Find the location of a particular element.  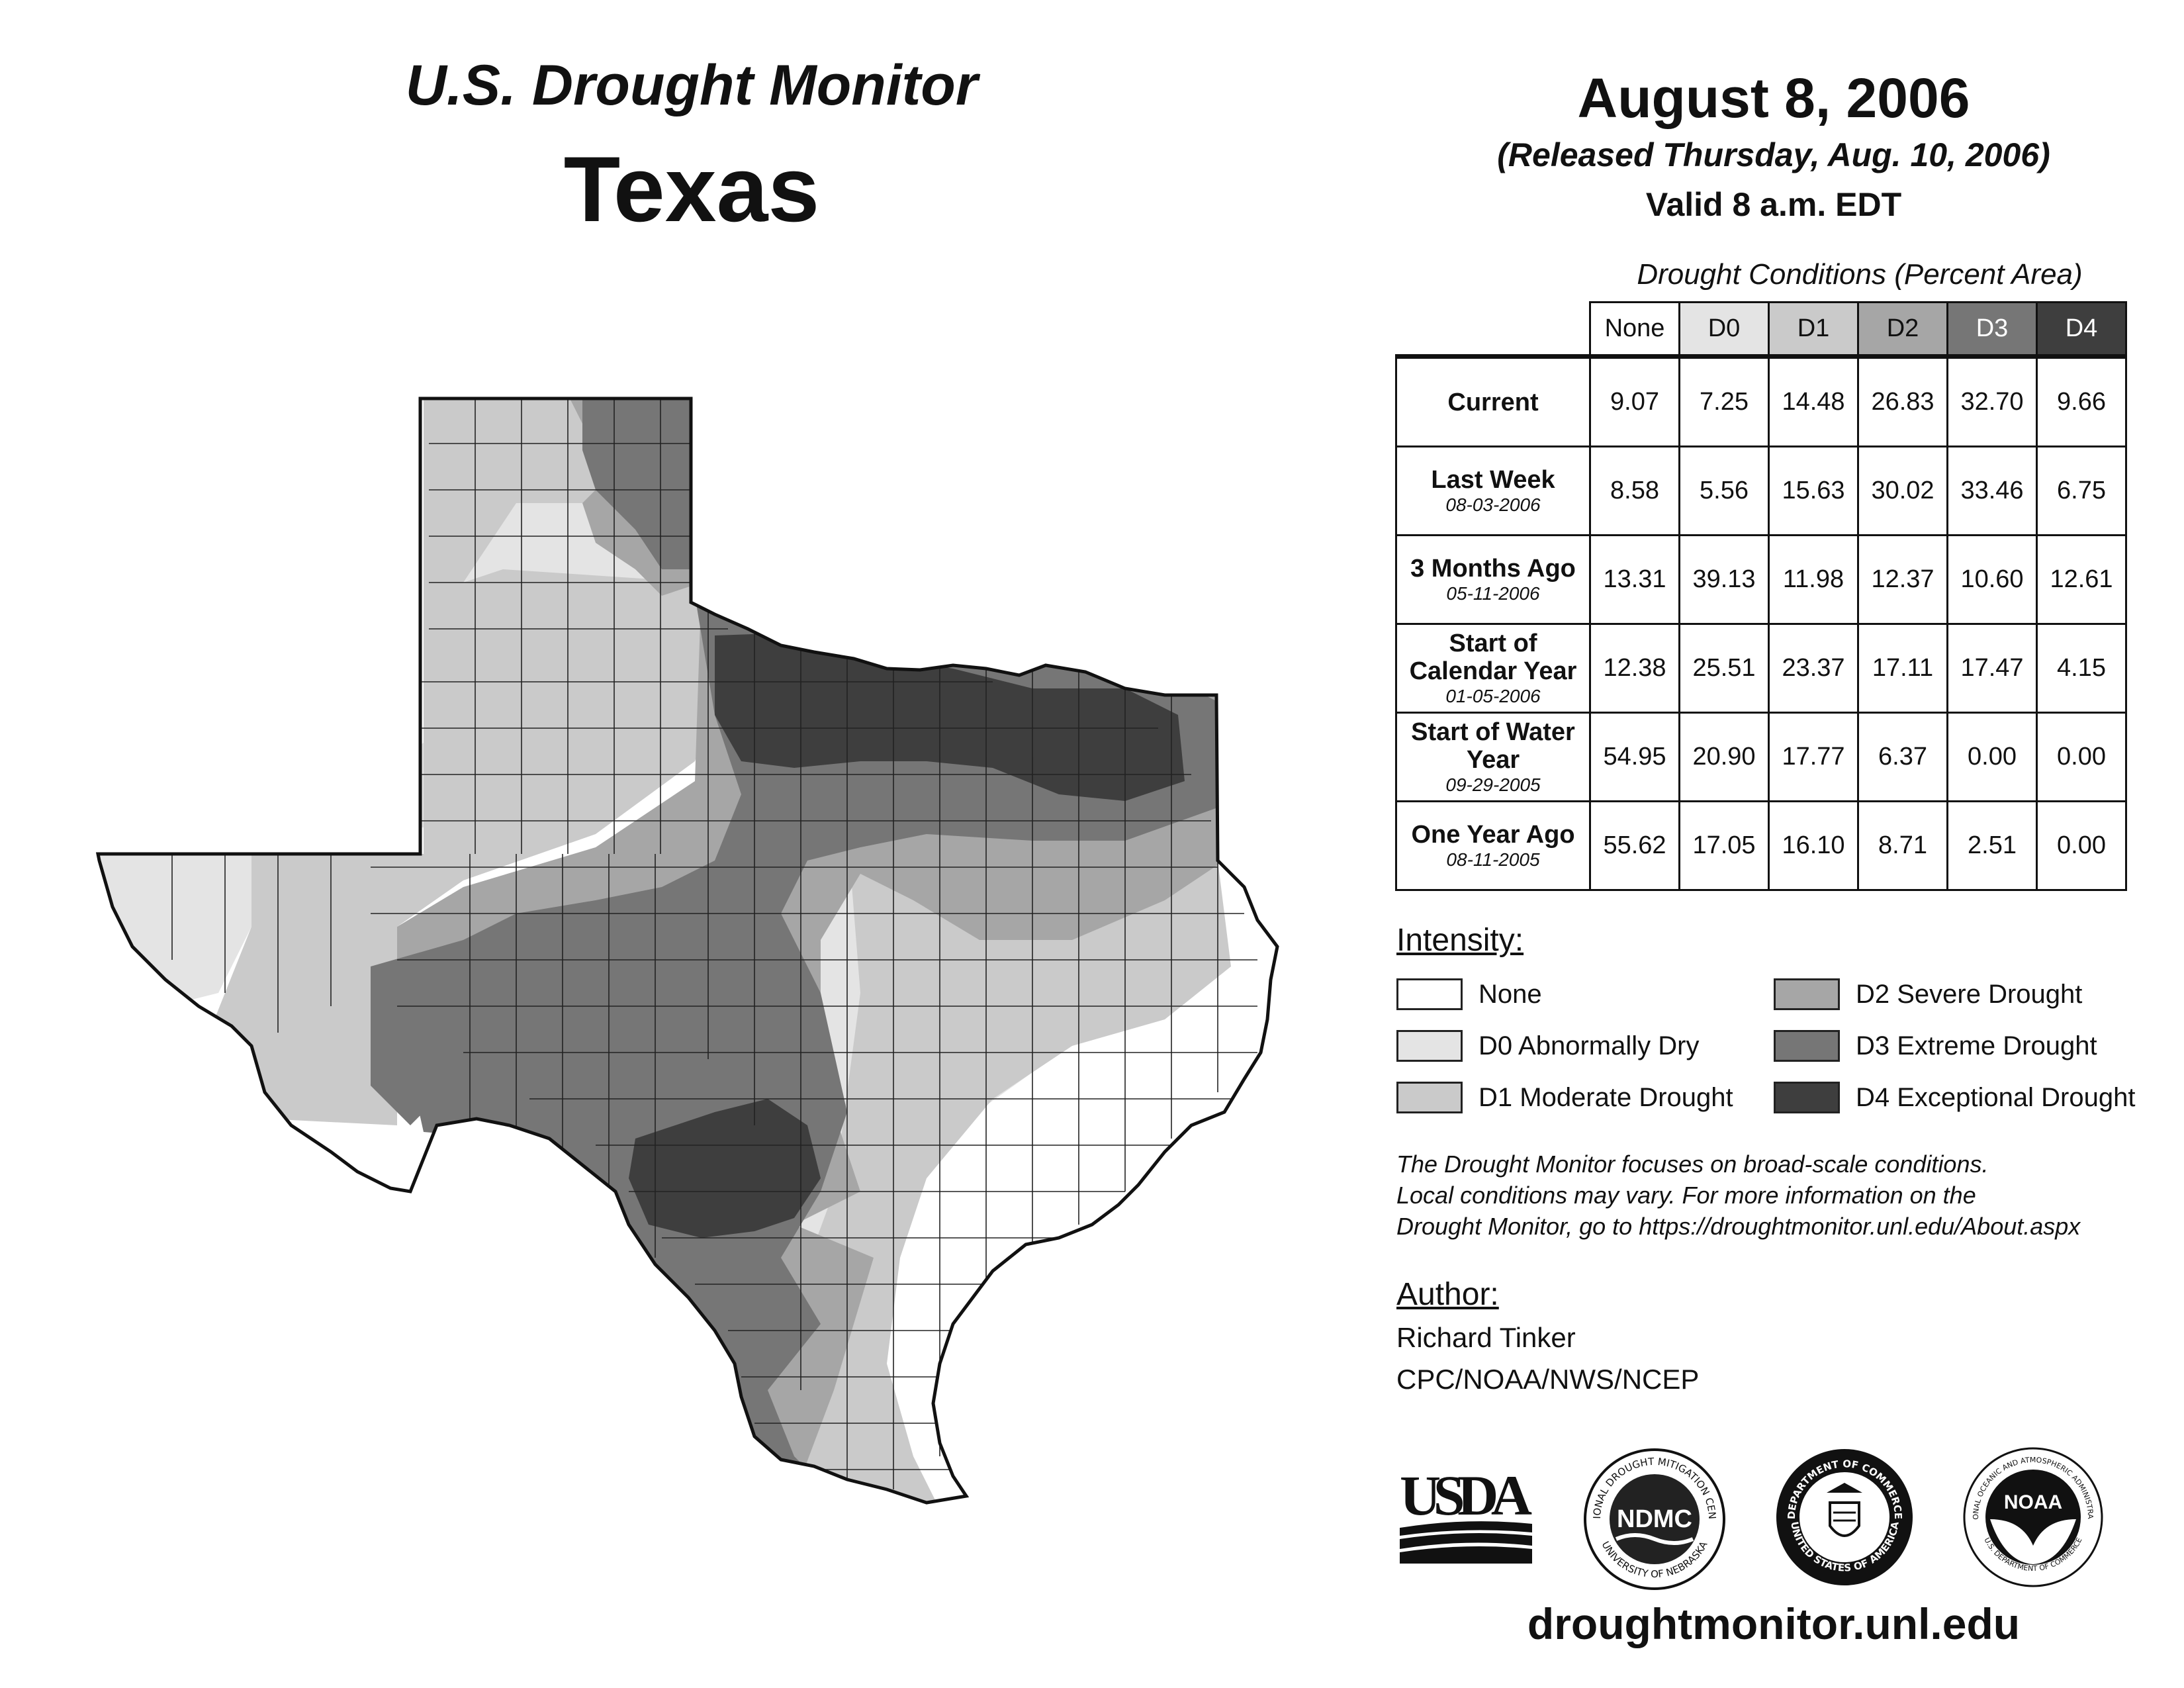

row-label: Current is located at coordinates (1493, 400).